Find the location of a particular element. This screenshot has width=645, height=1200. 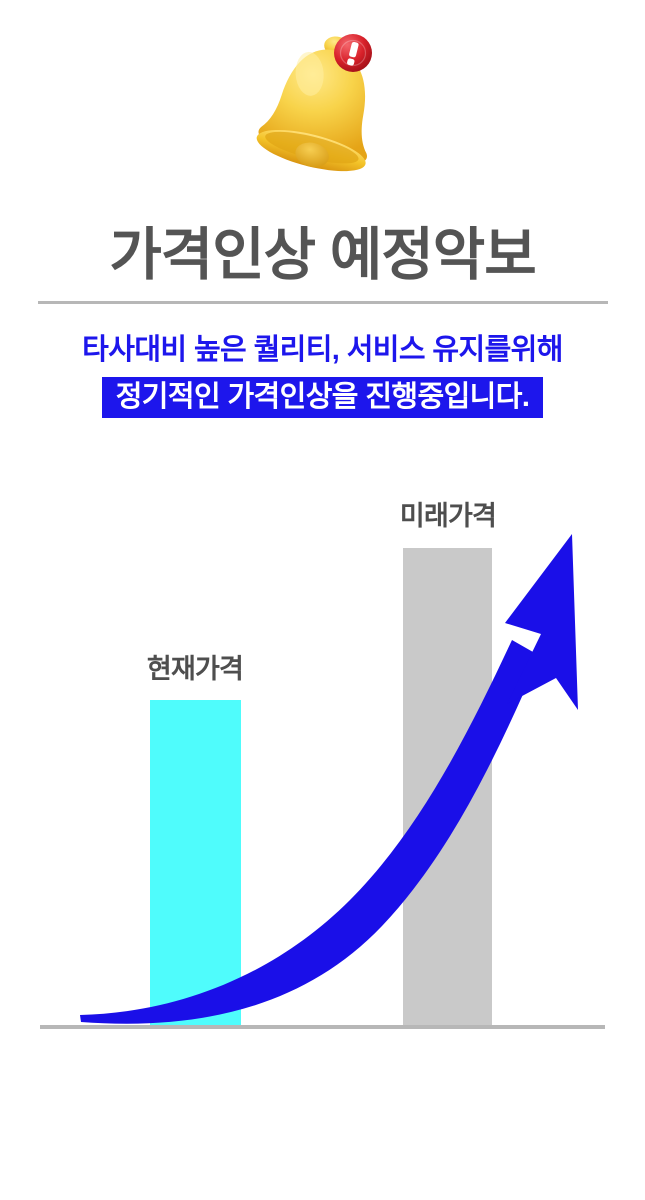

bar-current-price is located at coordinates (195, 862).